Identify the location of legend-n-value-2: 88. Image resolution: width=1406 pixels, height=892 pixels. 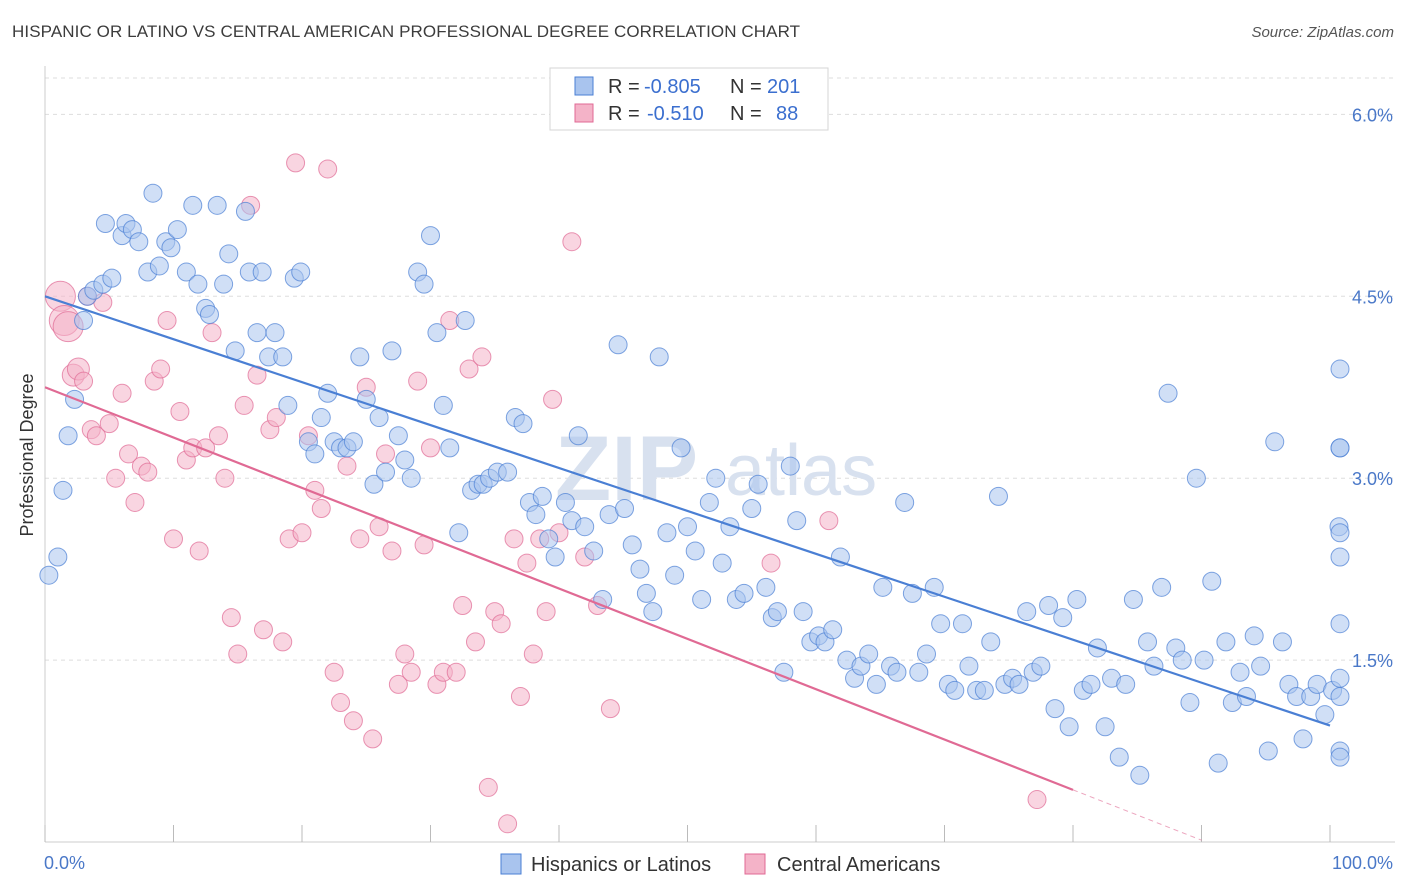
(787, 114).